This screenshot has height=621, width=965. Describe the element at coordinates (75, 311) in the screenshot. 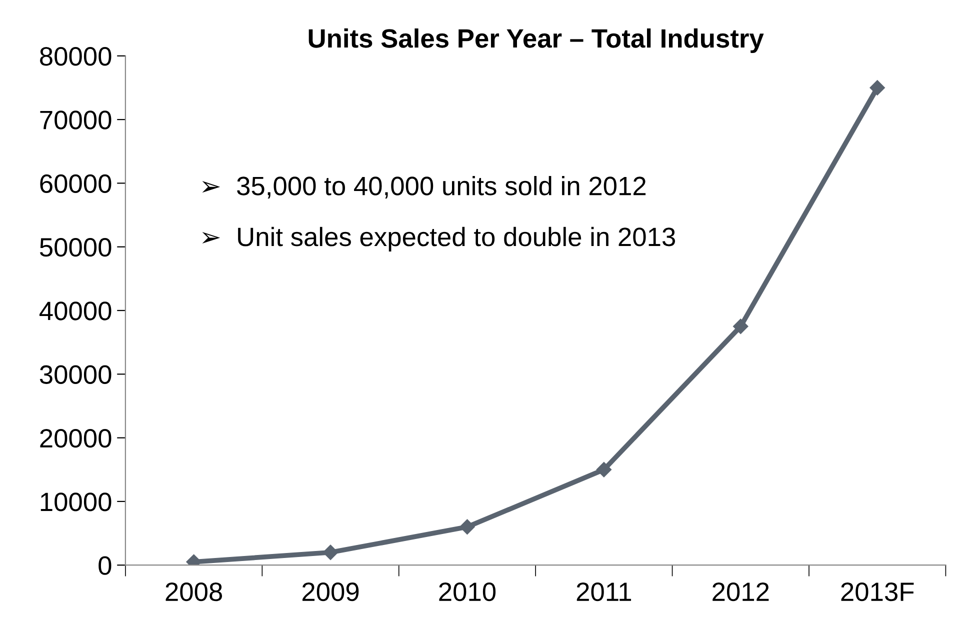

I see `y-tick-label: 40000` at that location.